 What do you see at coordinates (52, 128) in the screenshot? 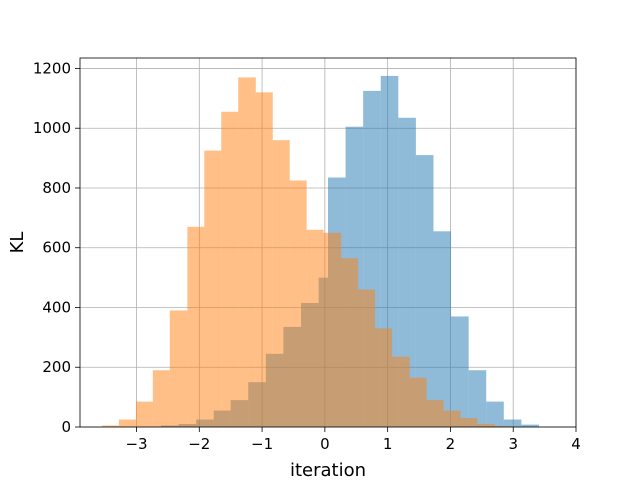
I see `y-tick-label: 1000` at bounding box center [52, 128].